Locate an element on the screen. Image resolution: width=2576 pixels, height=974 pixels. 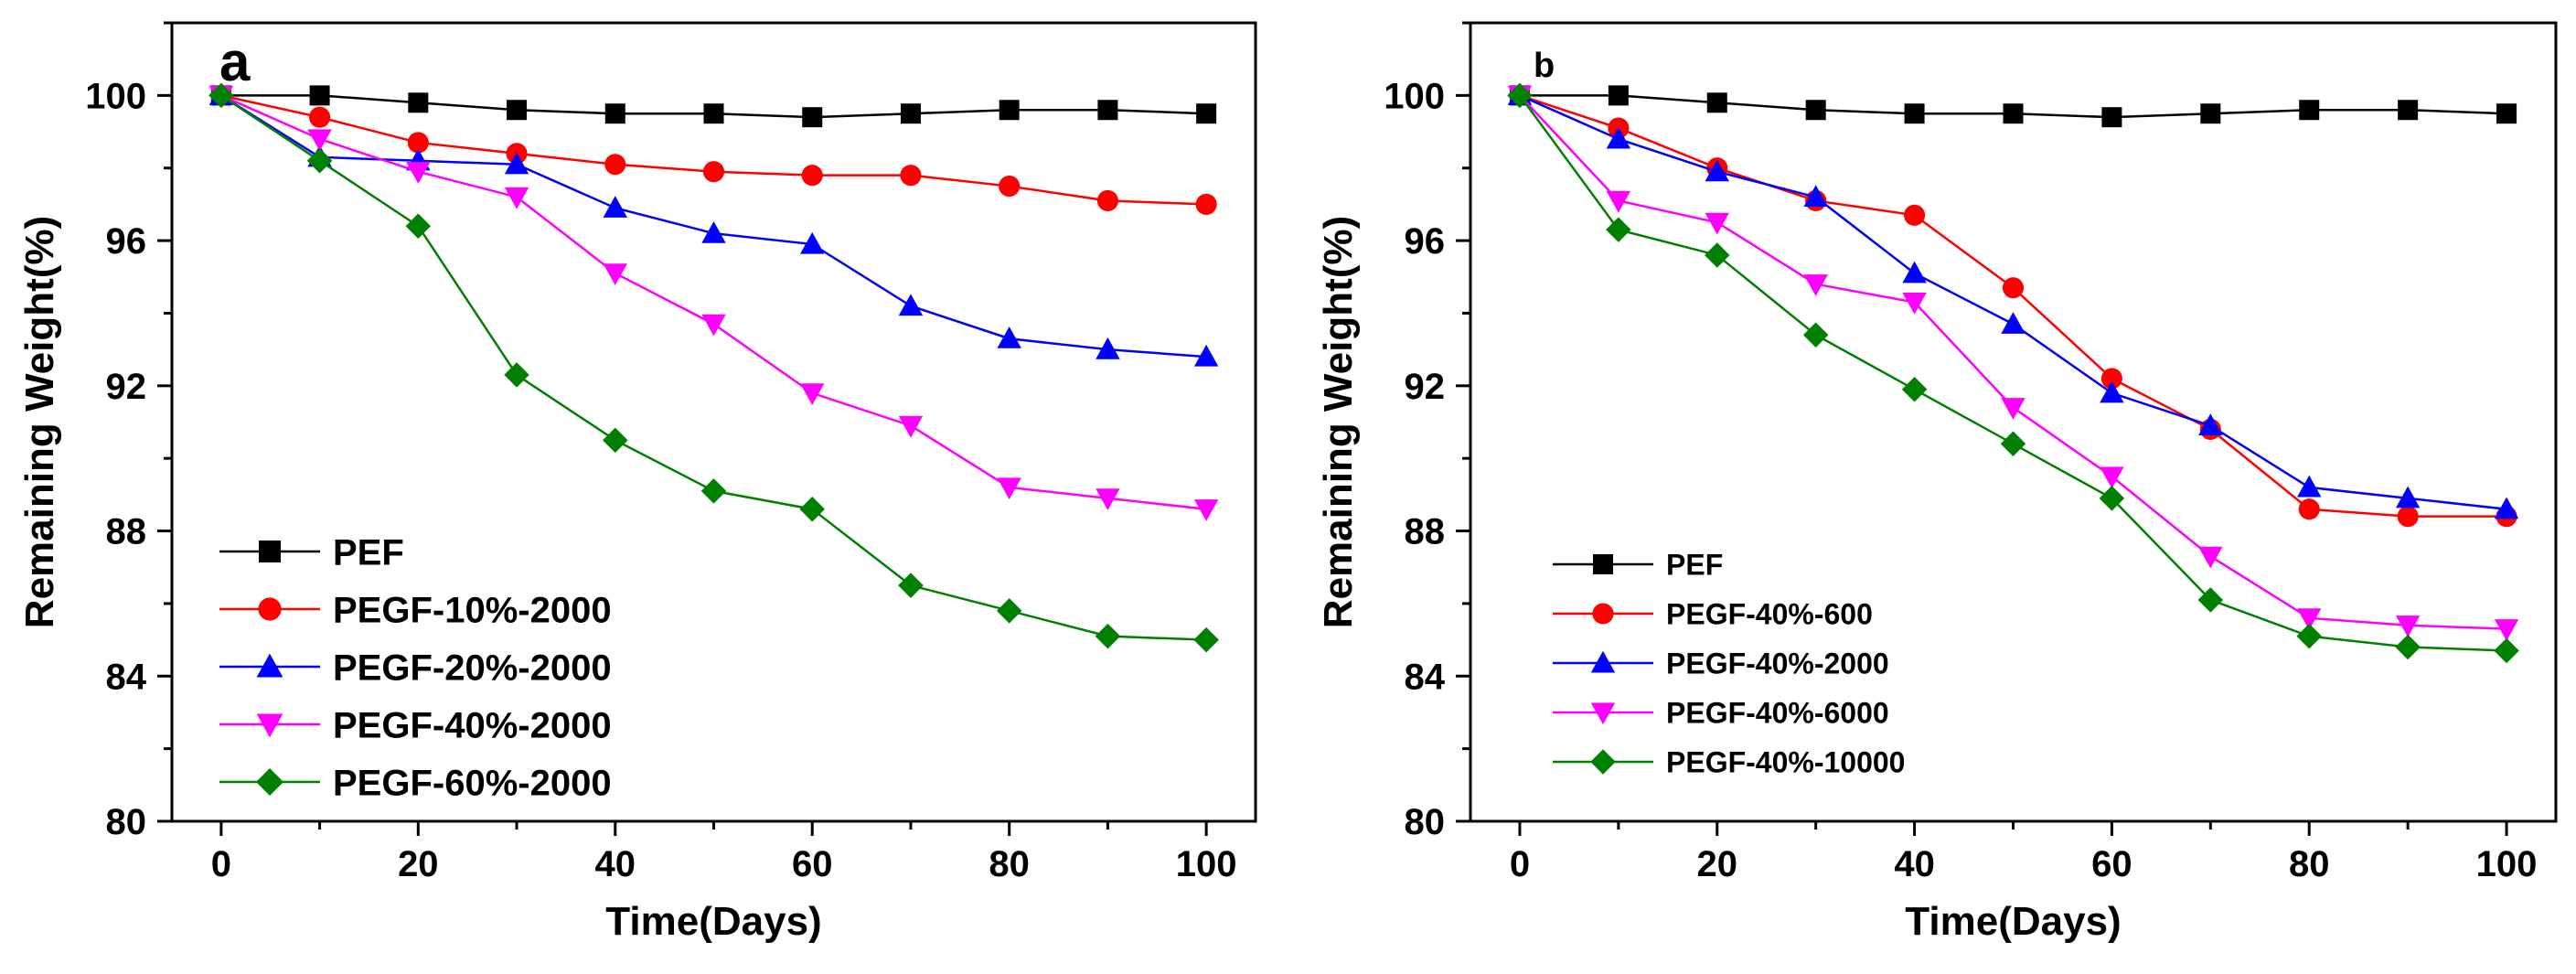
legend-label: PEF is located at coordinates (368, 552).